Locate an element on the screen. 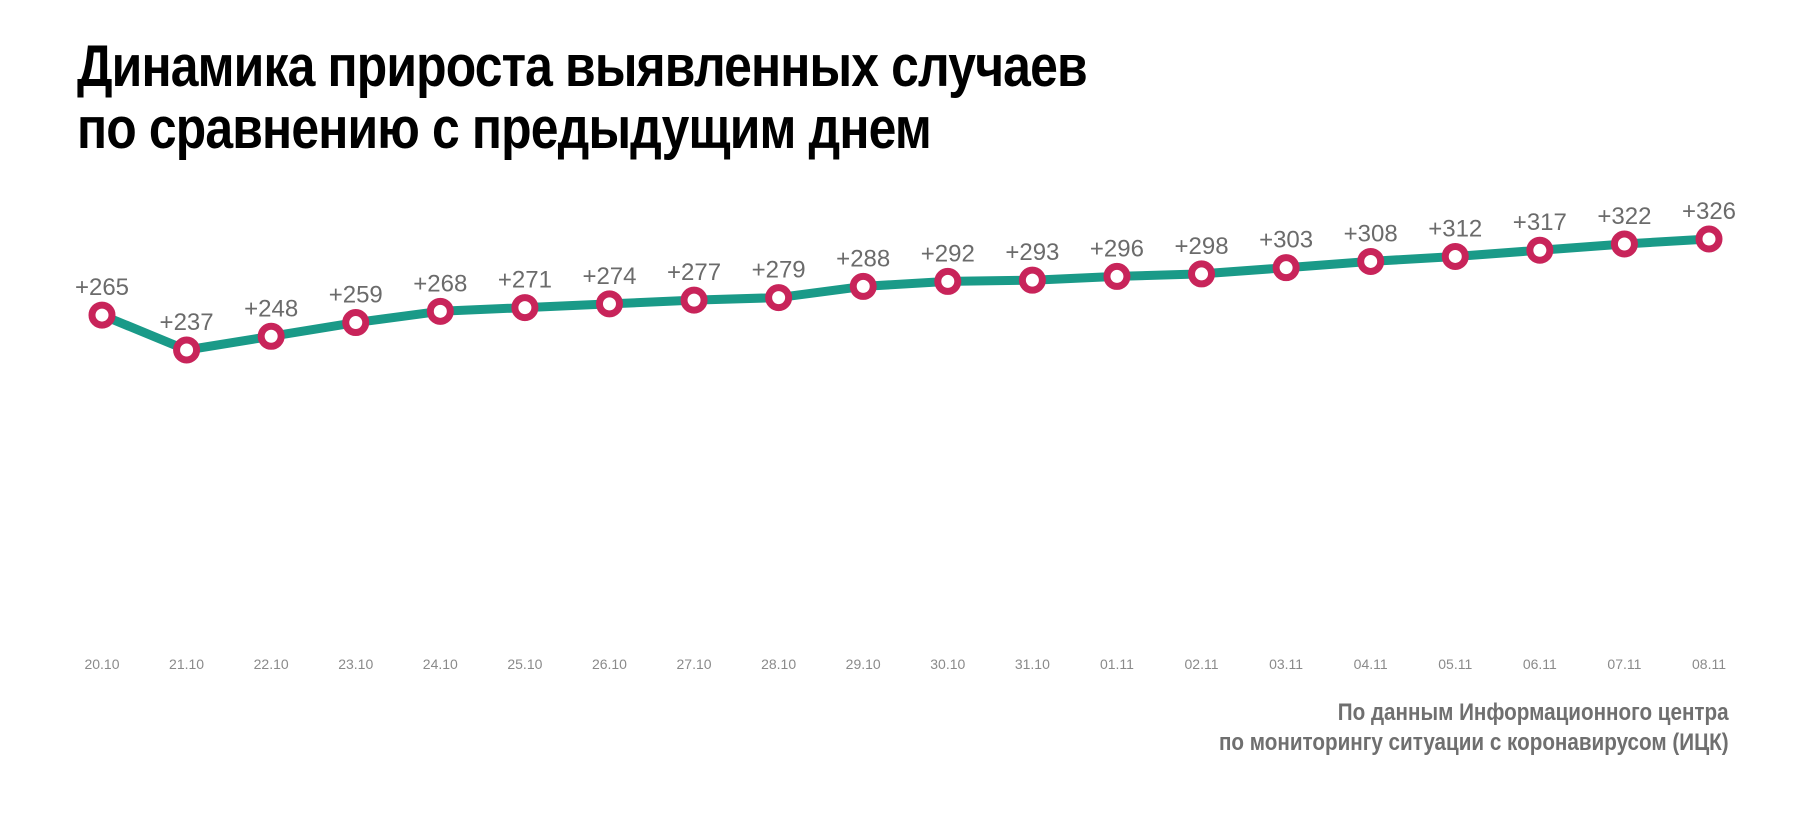  data-label: +293 is located at coordinates (1032, 252).